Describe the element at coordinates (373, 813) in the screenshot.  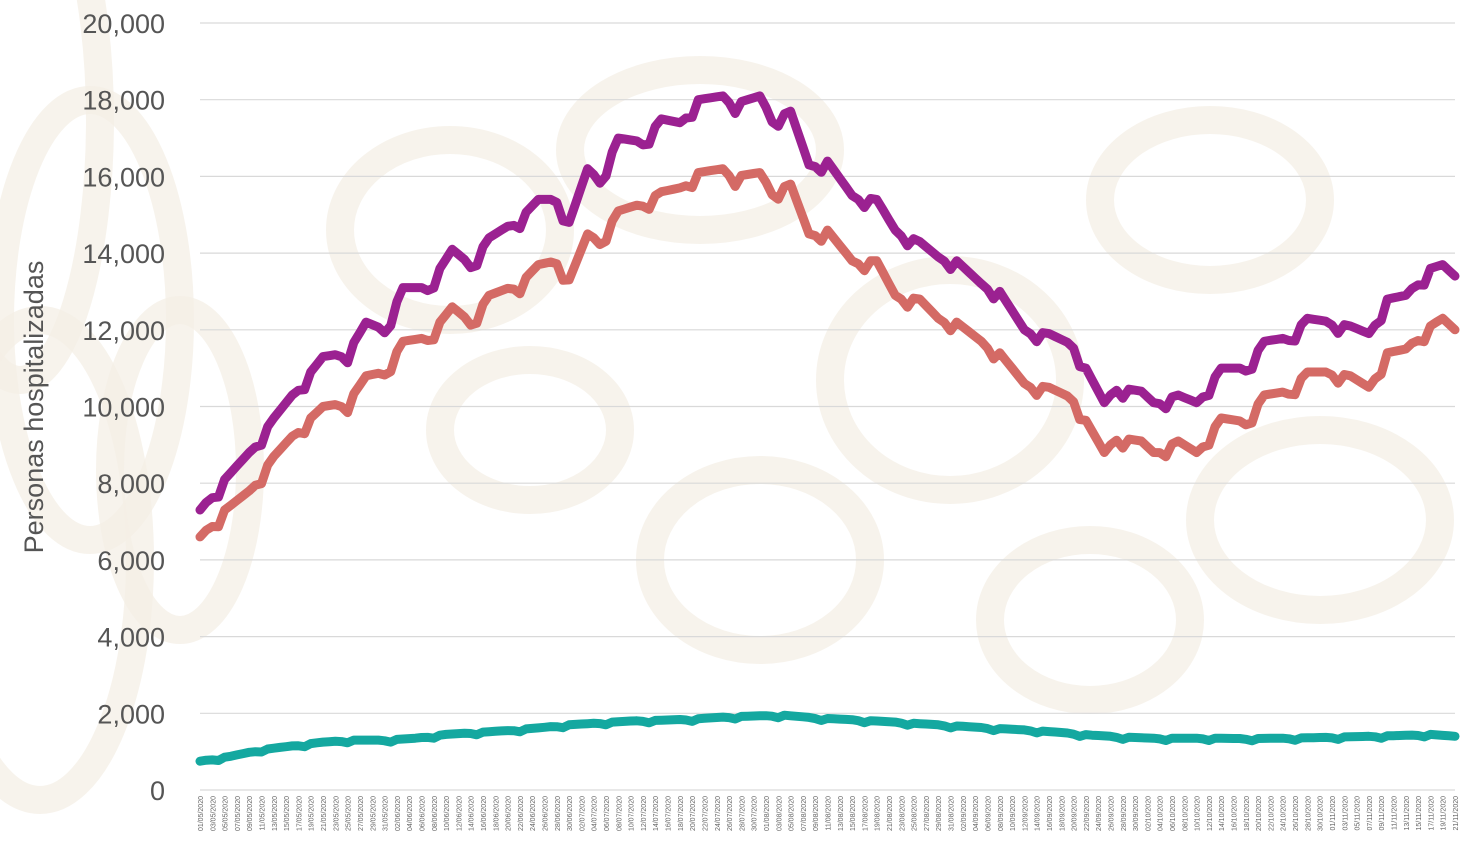
I see `x-tick-label: 29/05/2020` at that location.